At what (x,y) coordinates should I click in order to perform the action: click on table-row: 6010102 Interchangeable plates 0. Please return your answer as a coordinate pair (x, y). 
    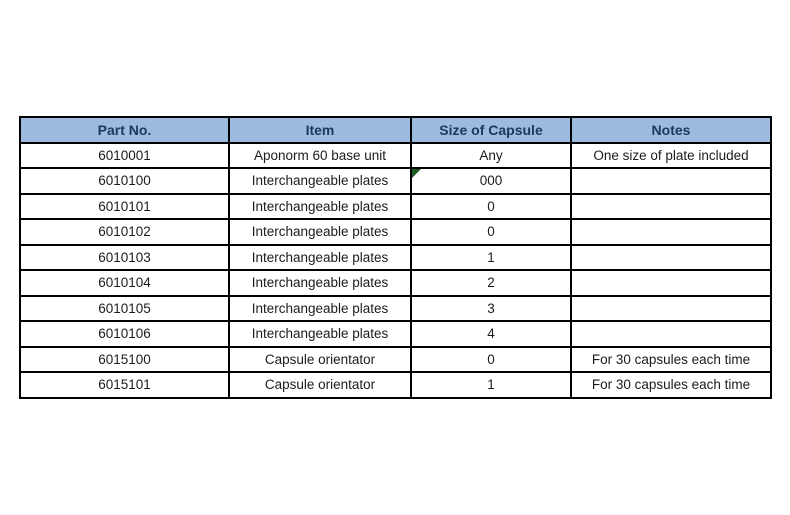
    Looking at the image, I should click on (395, 232).